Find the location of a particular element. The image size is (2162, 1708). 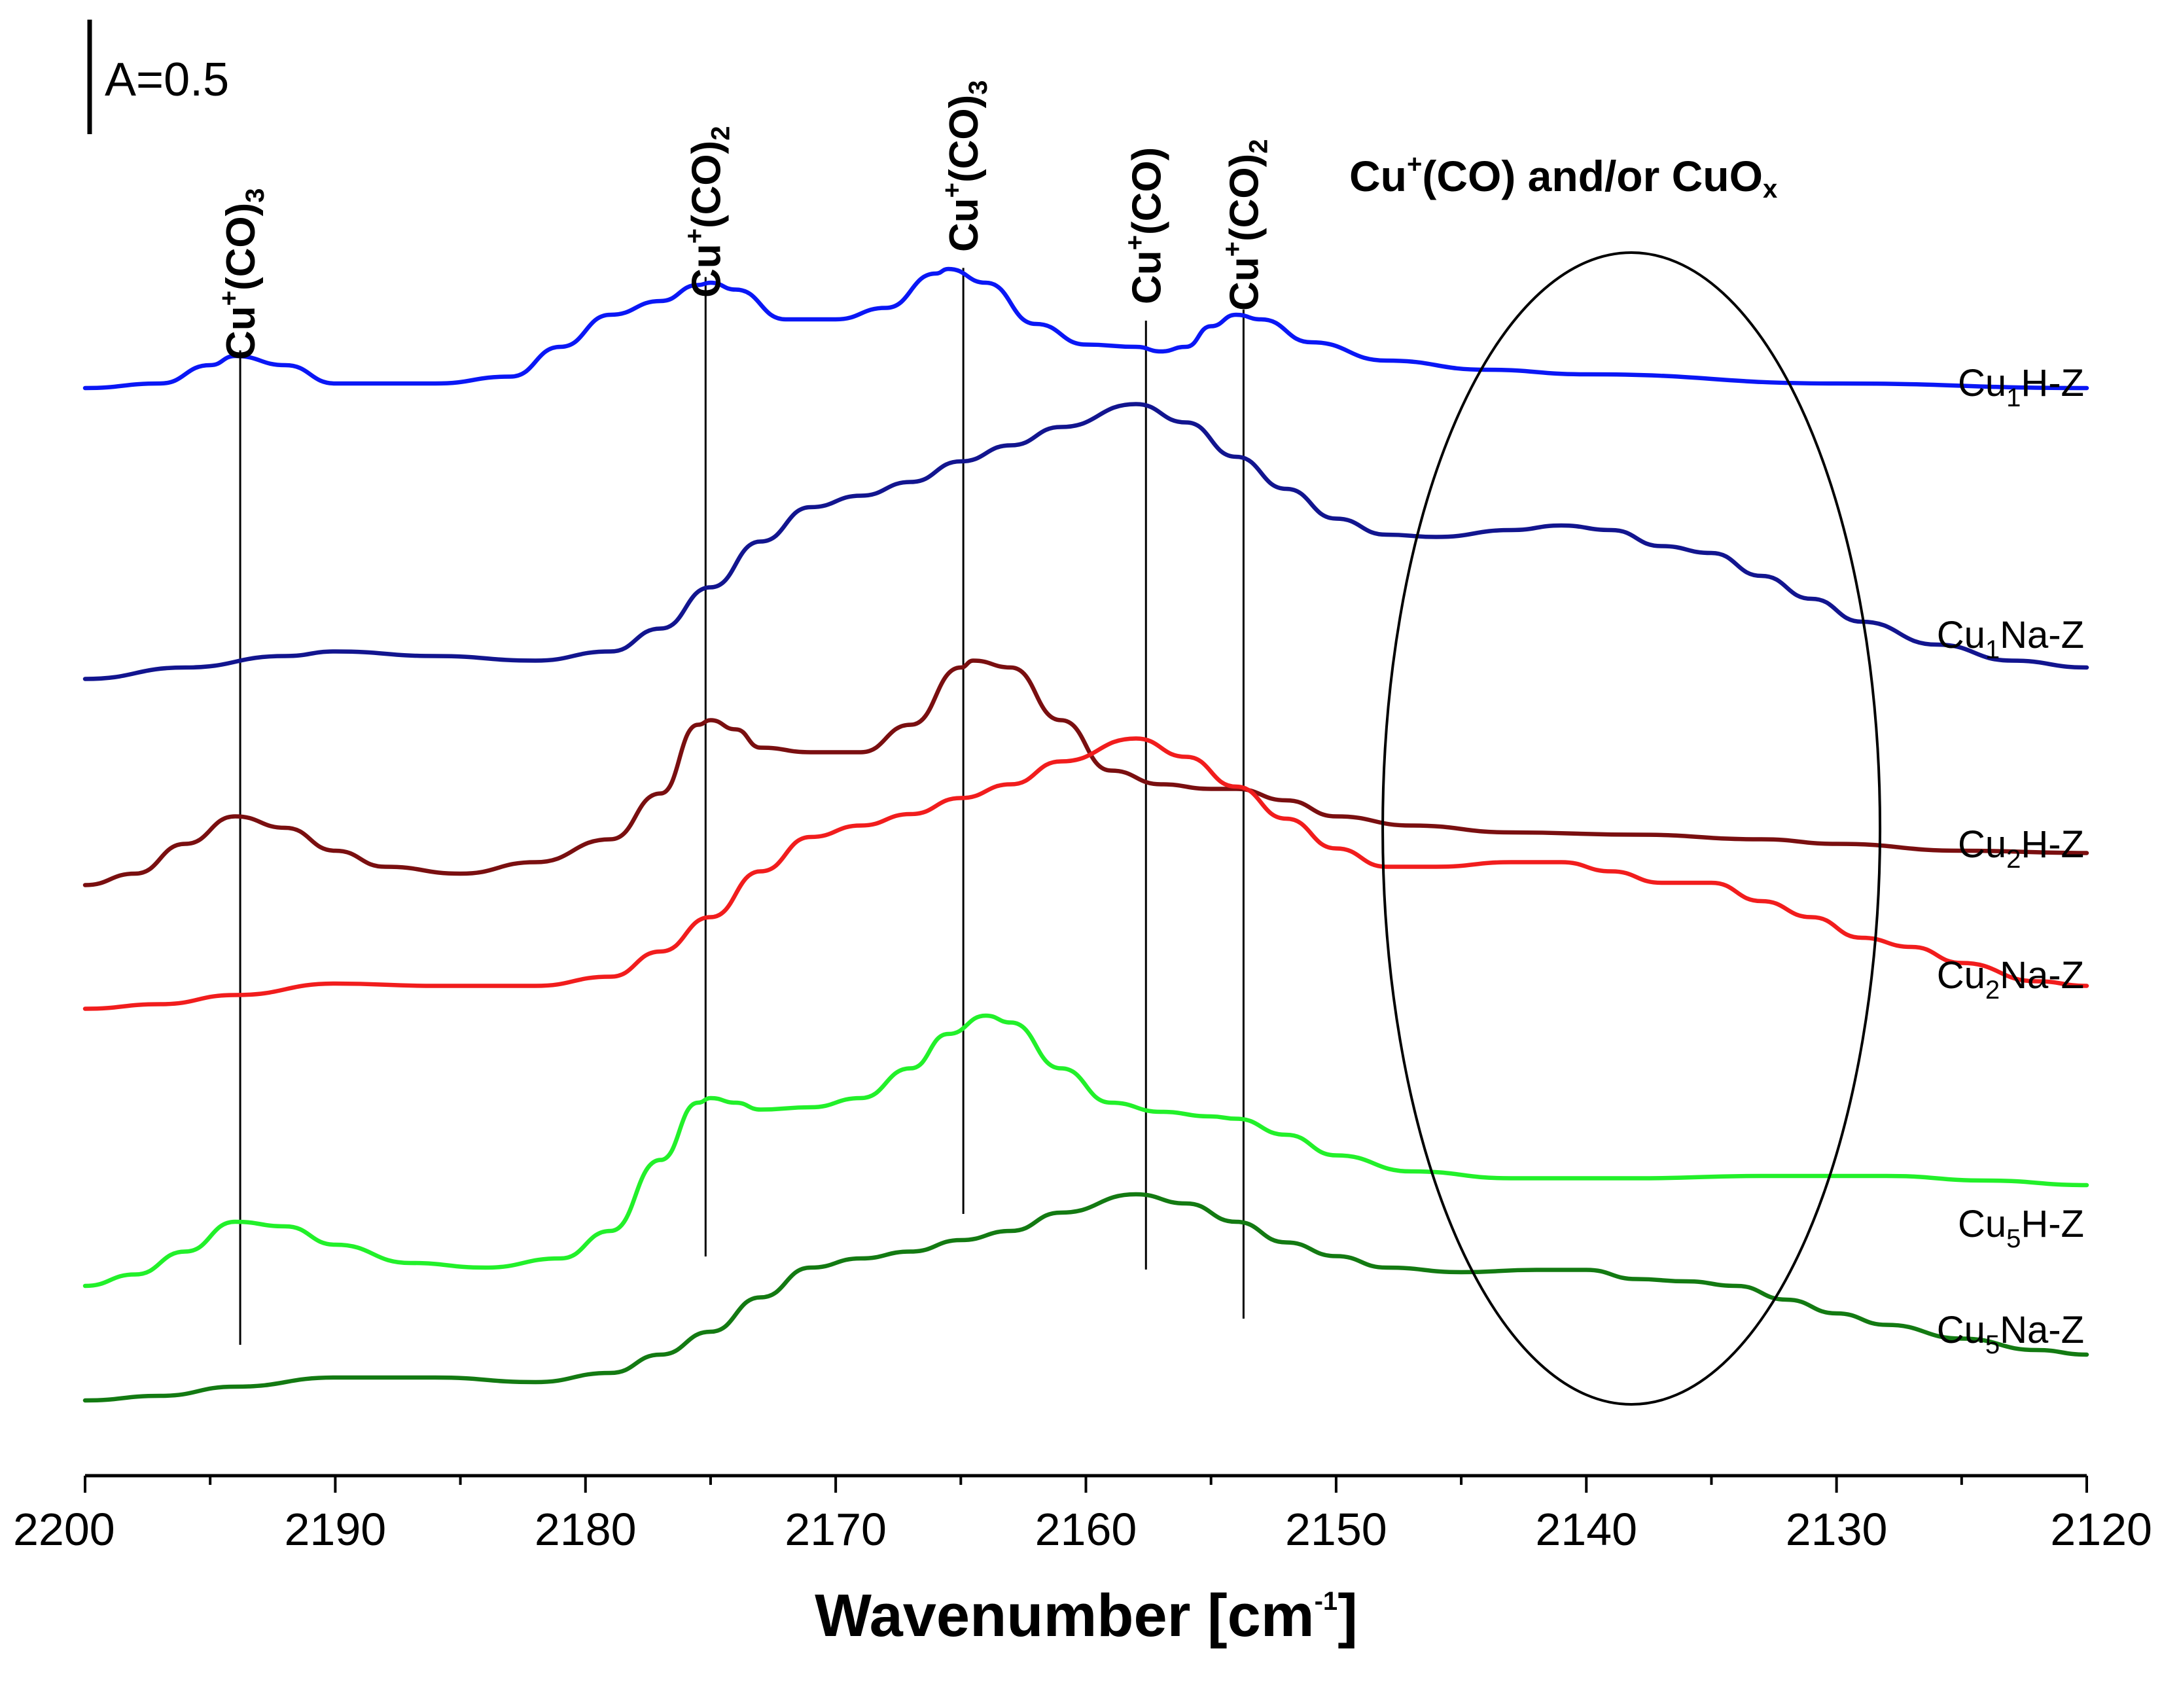

series-label-Cu2H-Z: Cu2H-Z is located at coordinates (2021, 849).